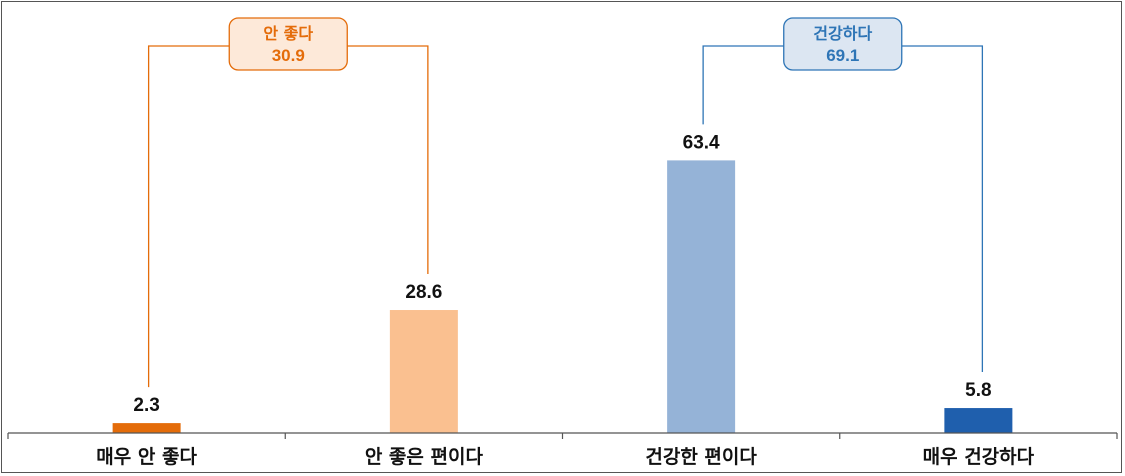  I want to click on category-label-4: 매우 건강하다, so click(979, 457).